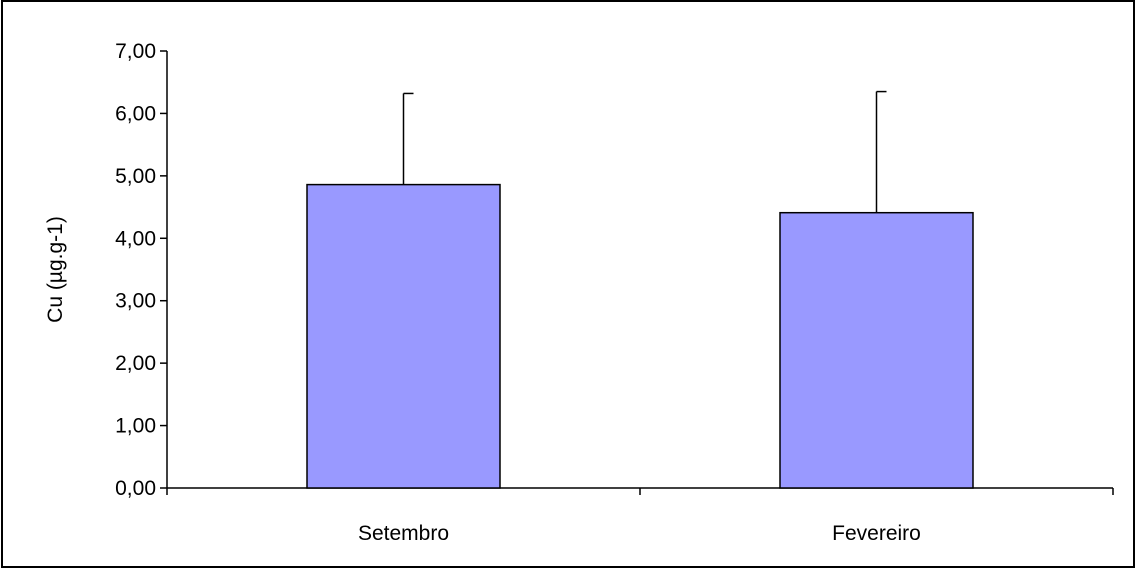 The width and height of the screenshot is (1136, 574). What do you see at coordinates (135, 363) in the screenshot?
I see `y-tick-label: 2,00` at bounding box center [135, 363].